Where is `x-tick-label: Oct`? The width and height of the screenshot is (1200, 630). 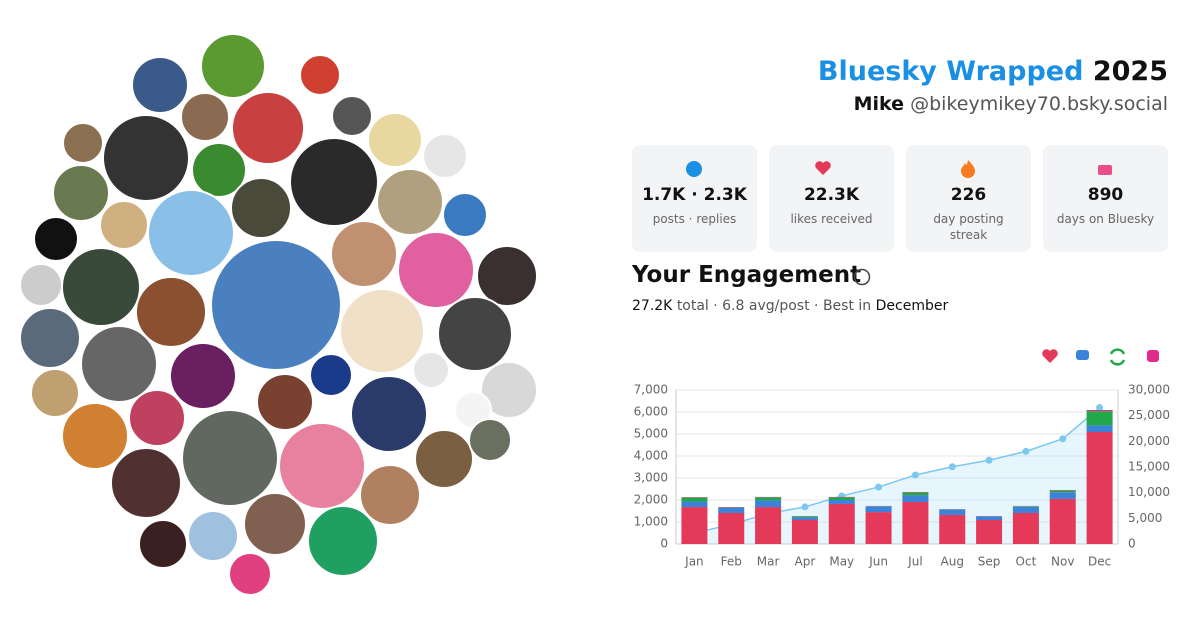 x-tick-label: Oct is located at coordinates (1026, 562).